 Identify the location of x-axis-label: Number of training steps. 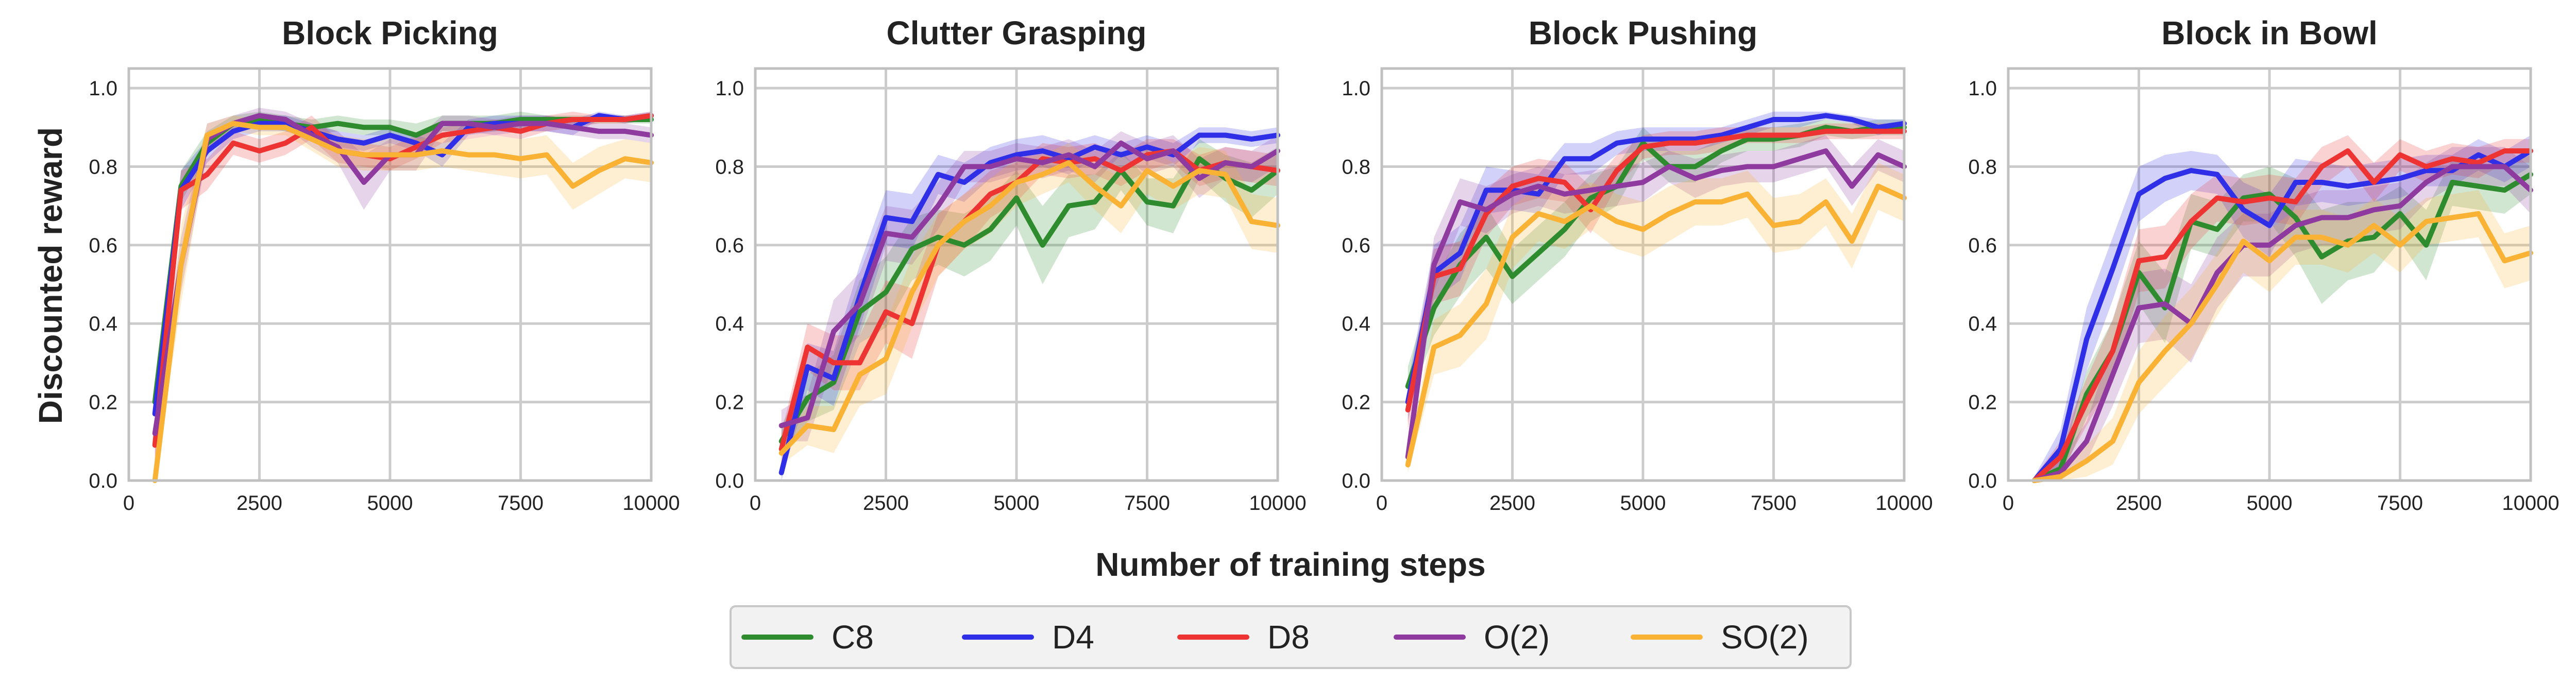
(1290, 564).